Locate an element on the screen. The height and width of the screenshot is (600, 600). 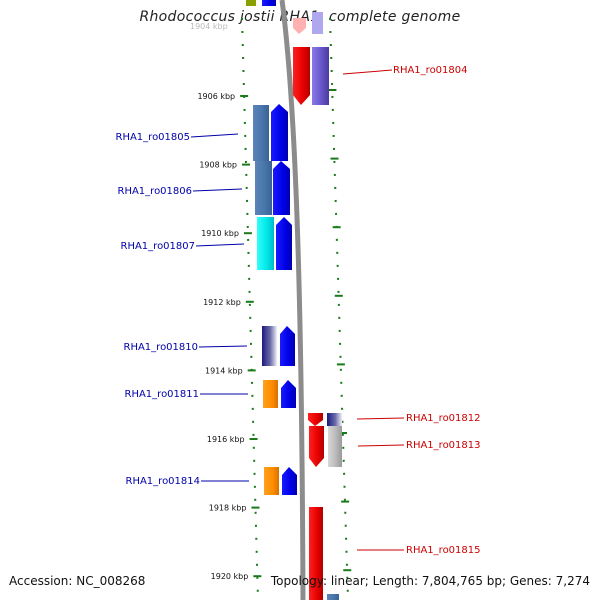
gene-label-ro01814: RHA1_ro01814 is located at coordinates (163, 481).